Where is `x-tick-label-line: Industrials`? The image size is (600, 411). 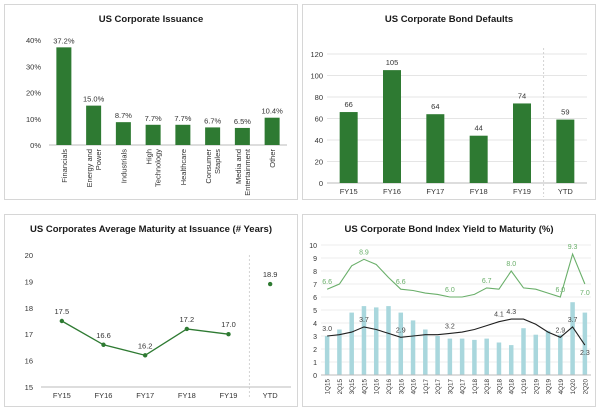
x-tick-label-line: Industrials is located at coordinates (123, 166).